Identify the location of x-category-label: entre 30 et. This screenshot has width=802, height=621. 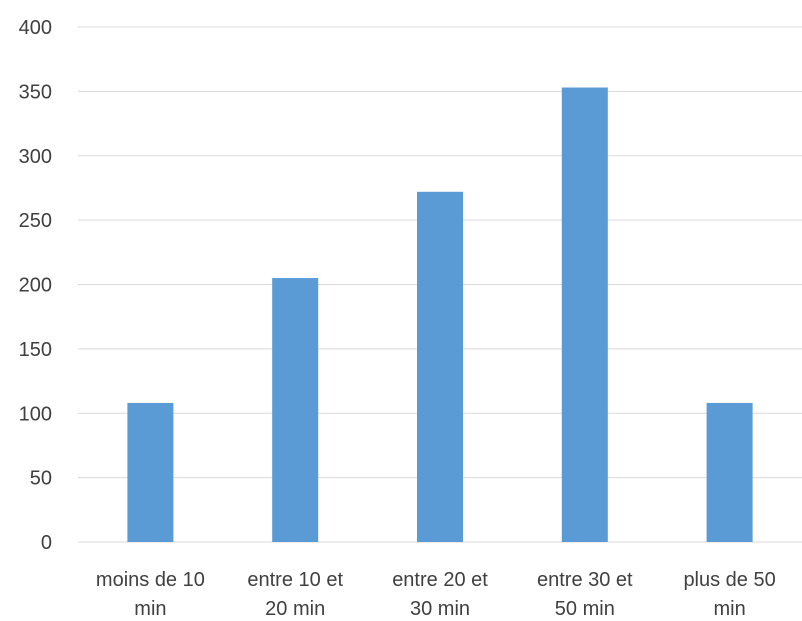
(585, 580).